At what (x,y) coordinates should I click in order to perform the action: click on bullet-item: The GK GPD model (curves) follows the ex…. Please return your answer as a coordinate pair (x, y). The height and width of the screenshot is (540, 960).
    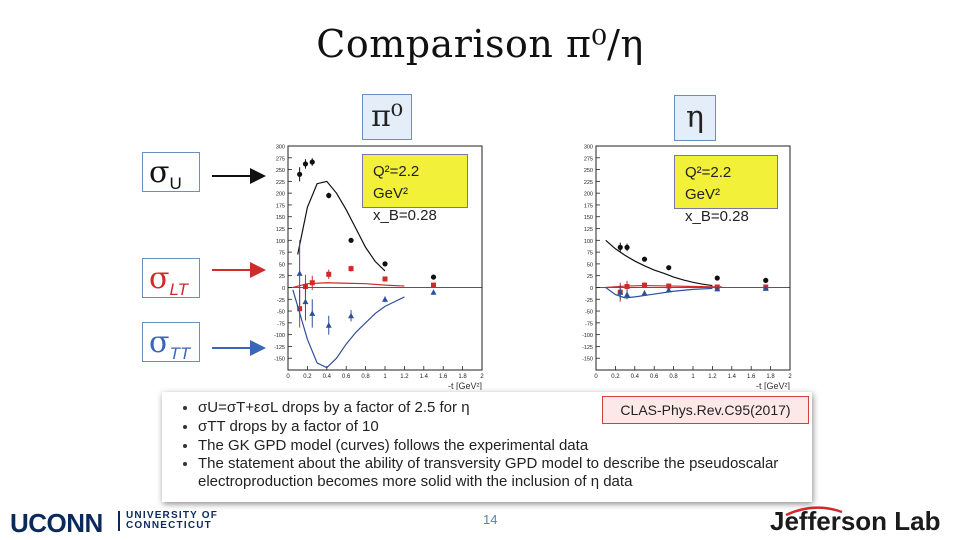
    Looking at the image, I should click on (500, 445).